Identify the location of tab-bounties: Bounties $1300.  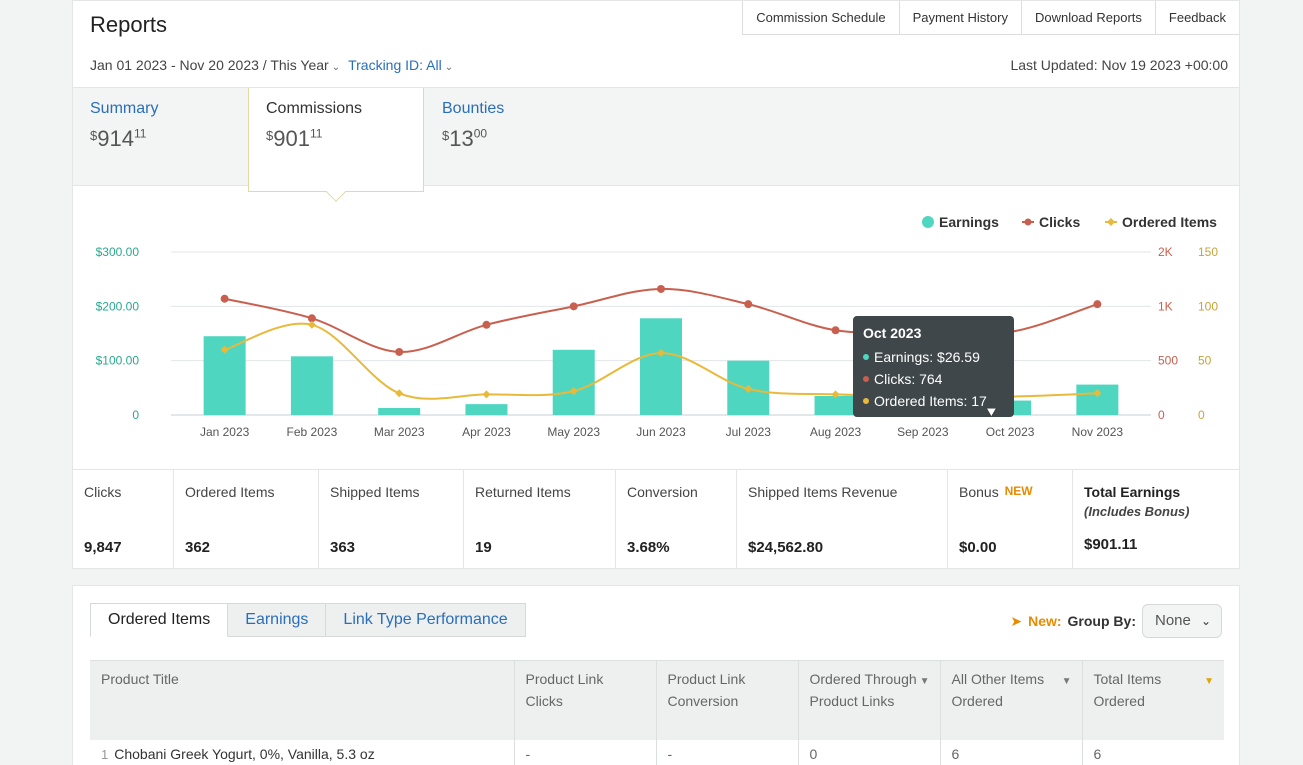
(473, 137).